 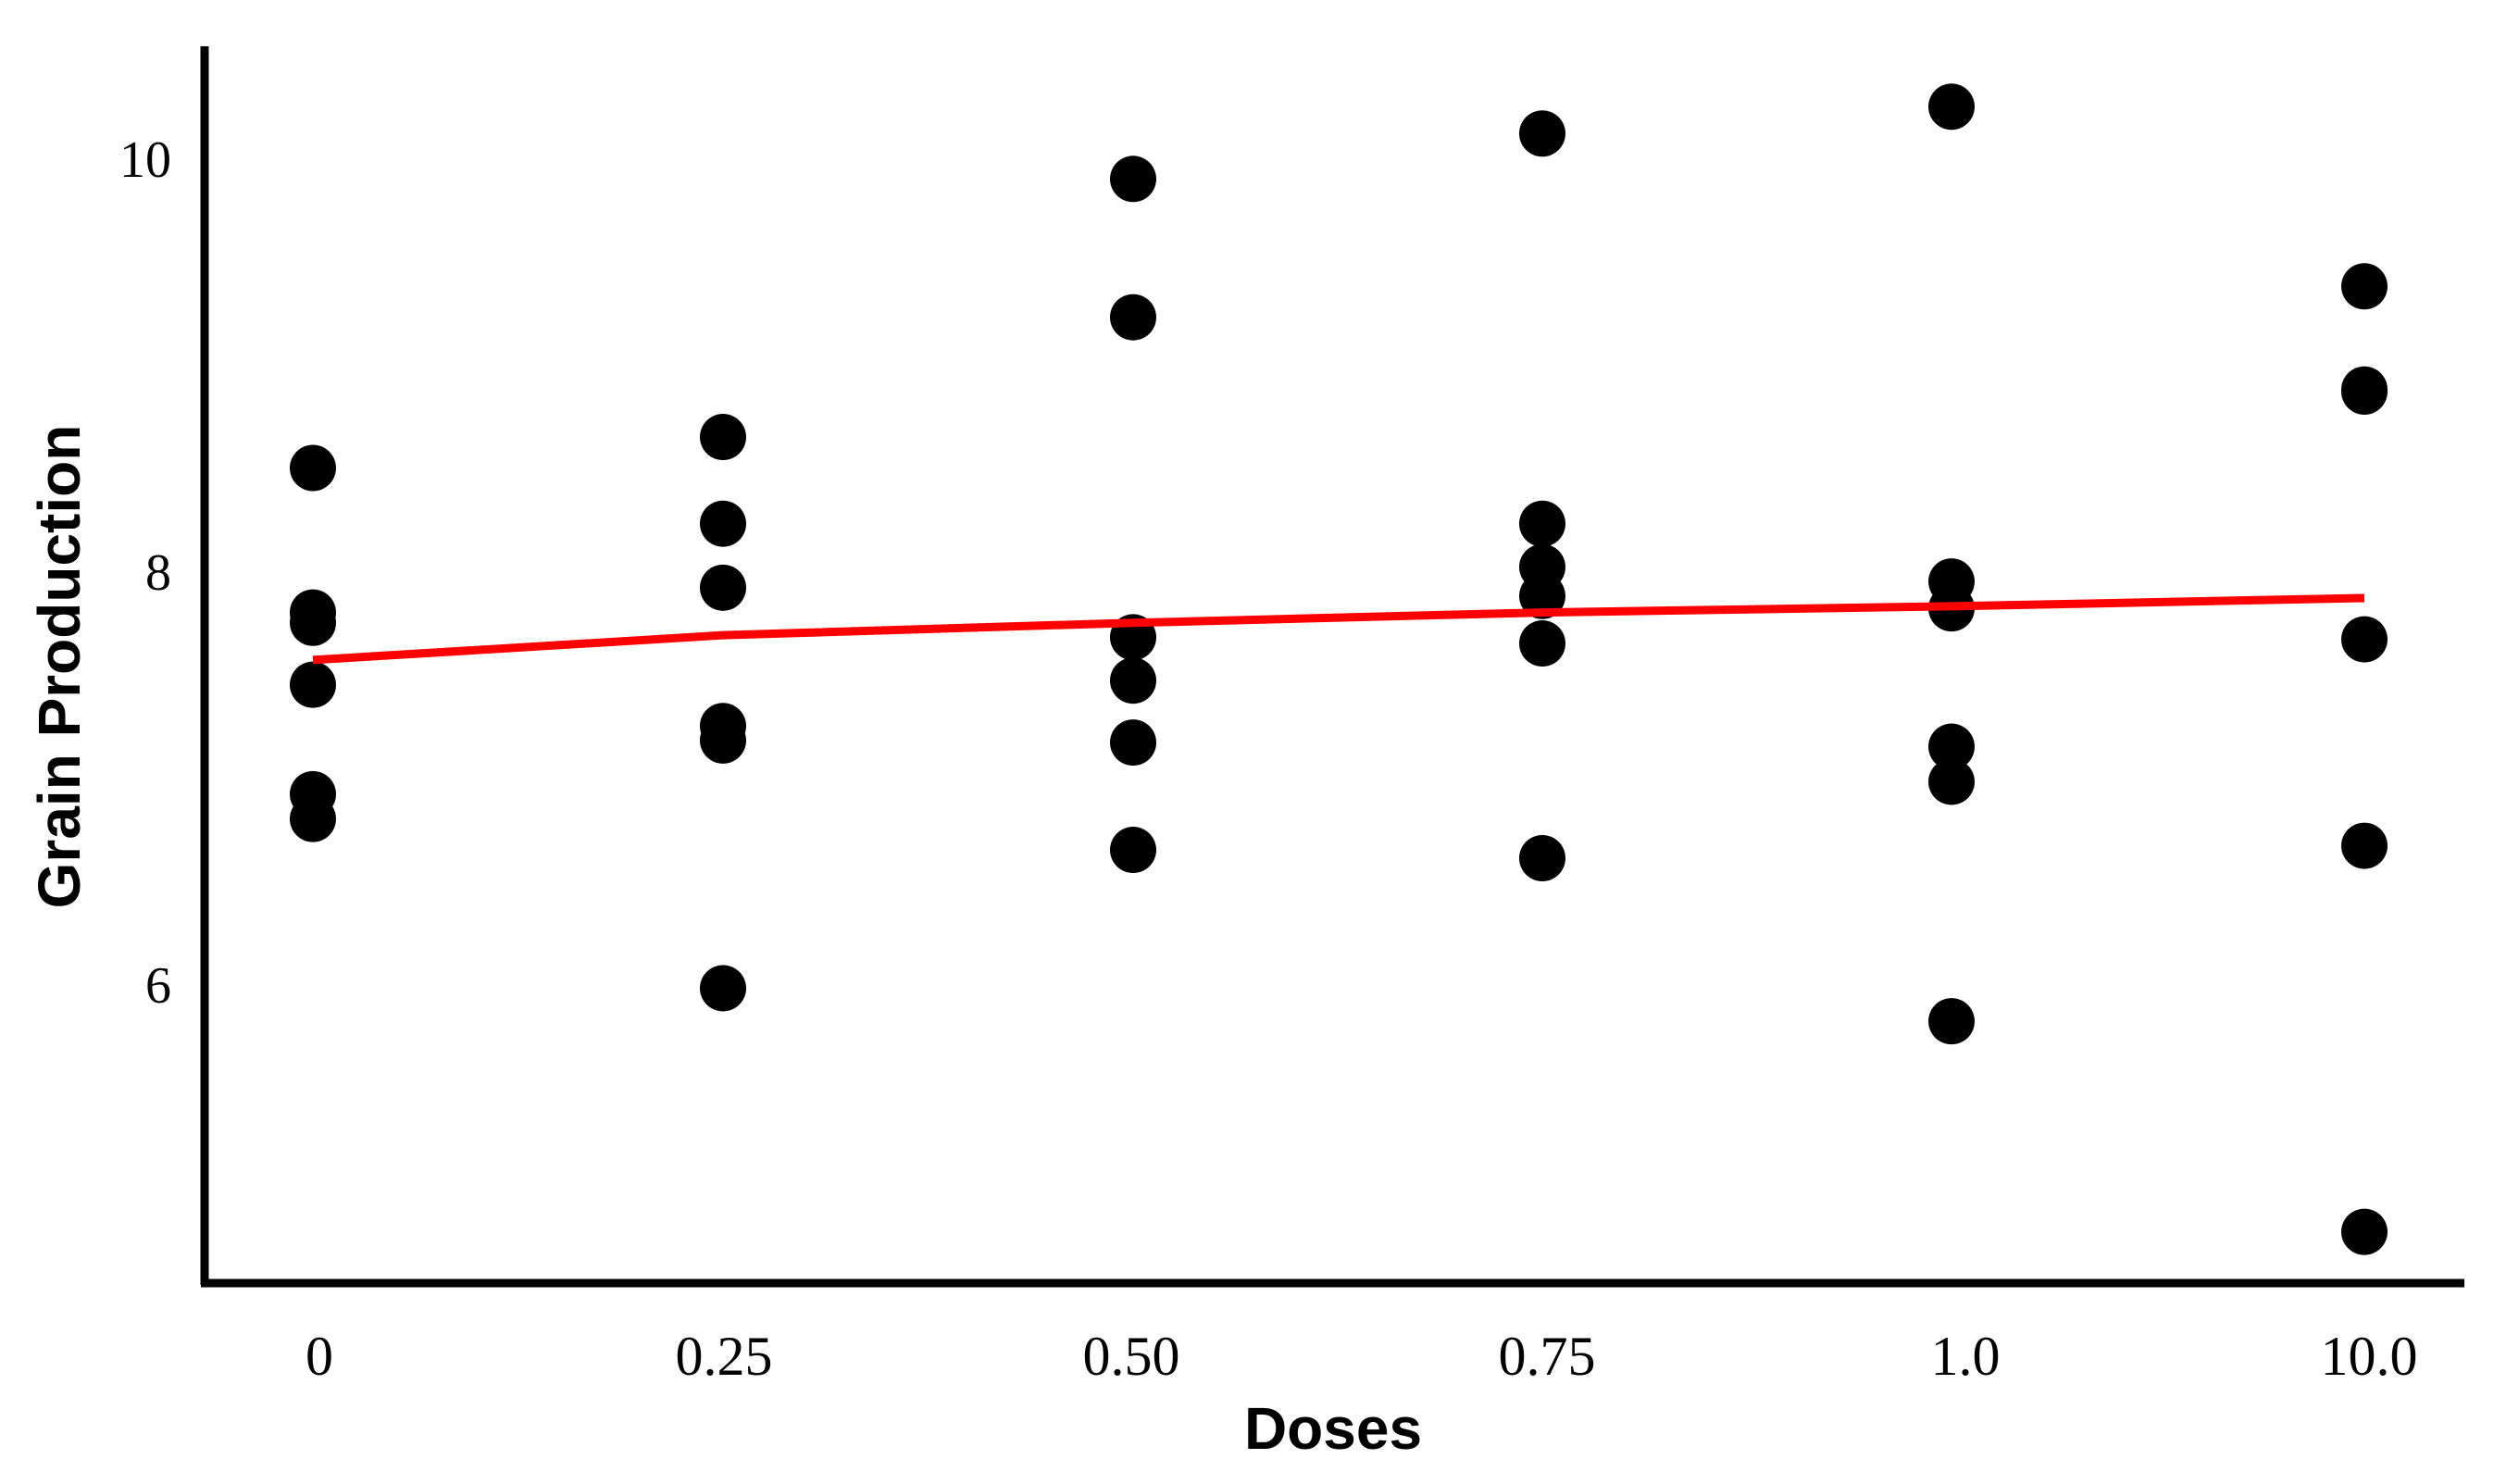 I want to click on x-tick-label: 0.50, so click(x=1131, y=1357).